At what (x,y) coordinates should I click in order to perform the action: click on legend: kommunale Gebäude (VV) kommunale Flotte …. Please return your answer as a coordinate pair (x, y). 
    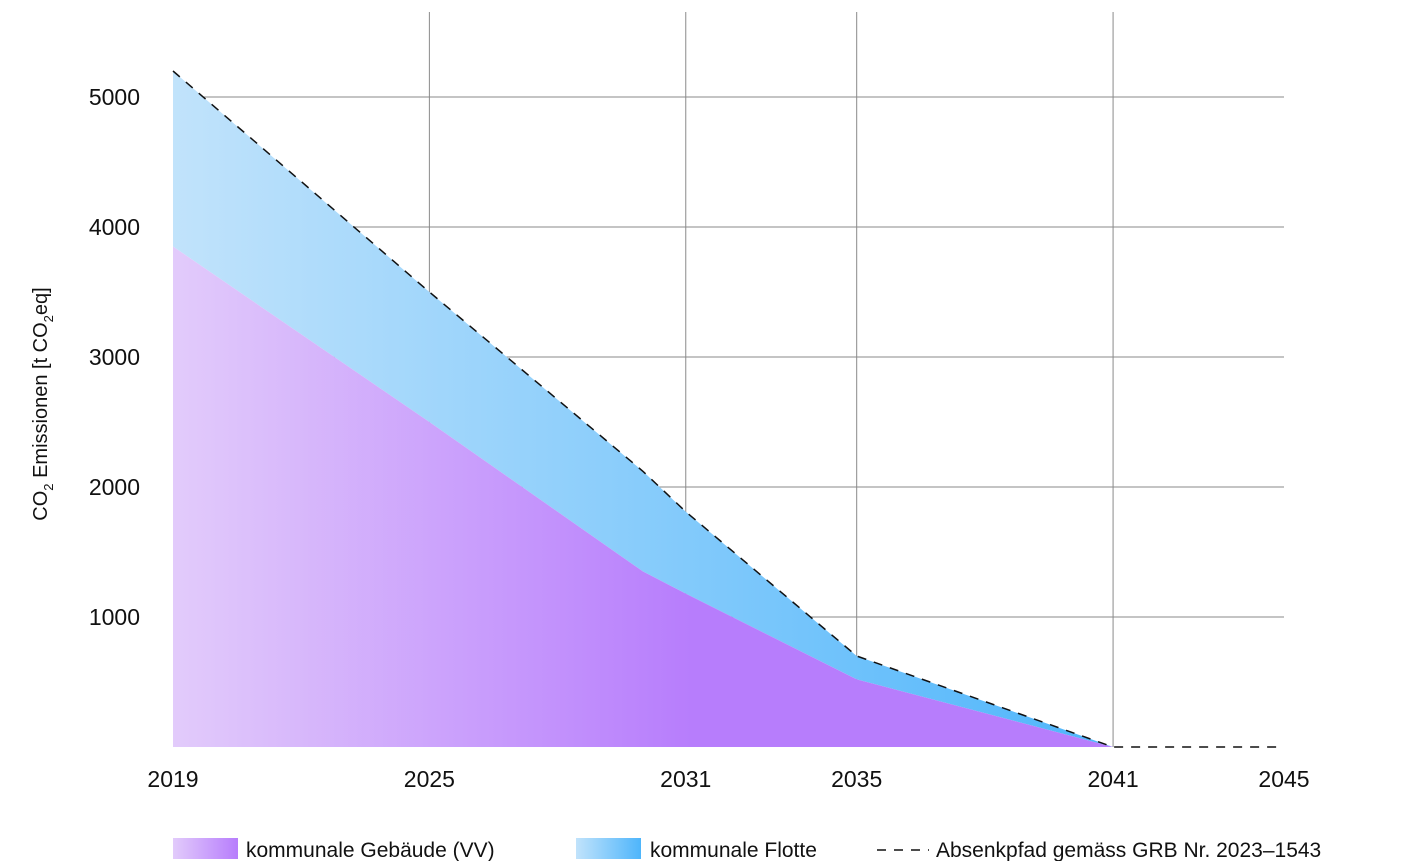
    Looking at the image, I should click on (747, 849).